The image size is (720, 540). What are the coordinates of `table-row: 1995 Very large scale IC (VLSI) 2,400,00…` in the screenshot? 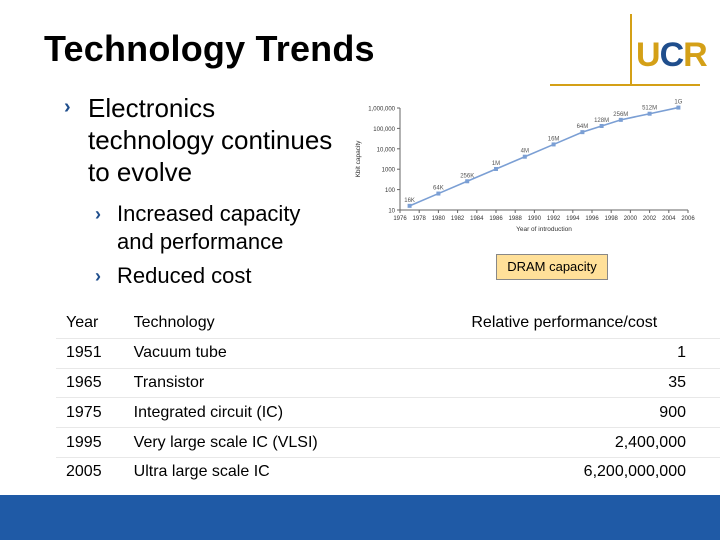 It's located at (388, 443).